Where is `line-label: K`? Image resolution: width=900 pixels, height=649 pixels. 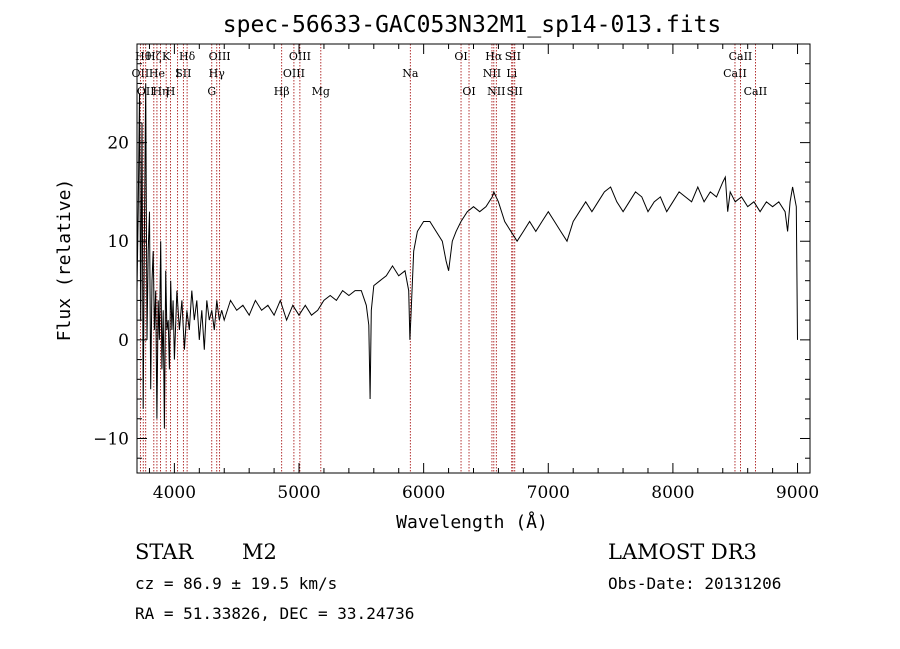
line-label: K is located at coordinates (166, 56).